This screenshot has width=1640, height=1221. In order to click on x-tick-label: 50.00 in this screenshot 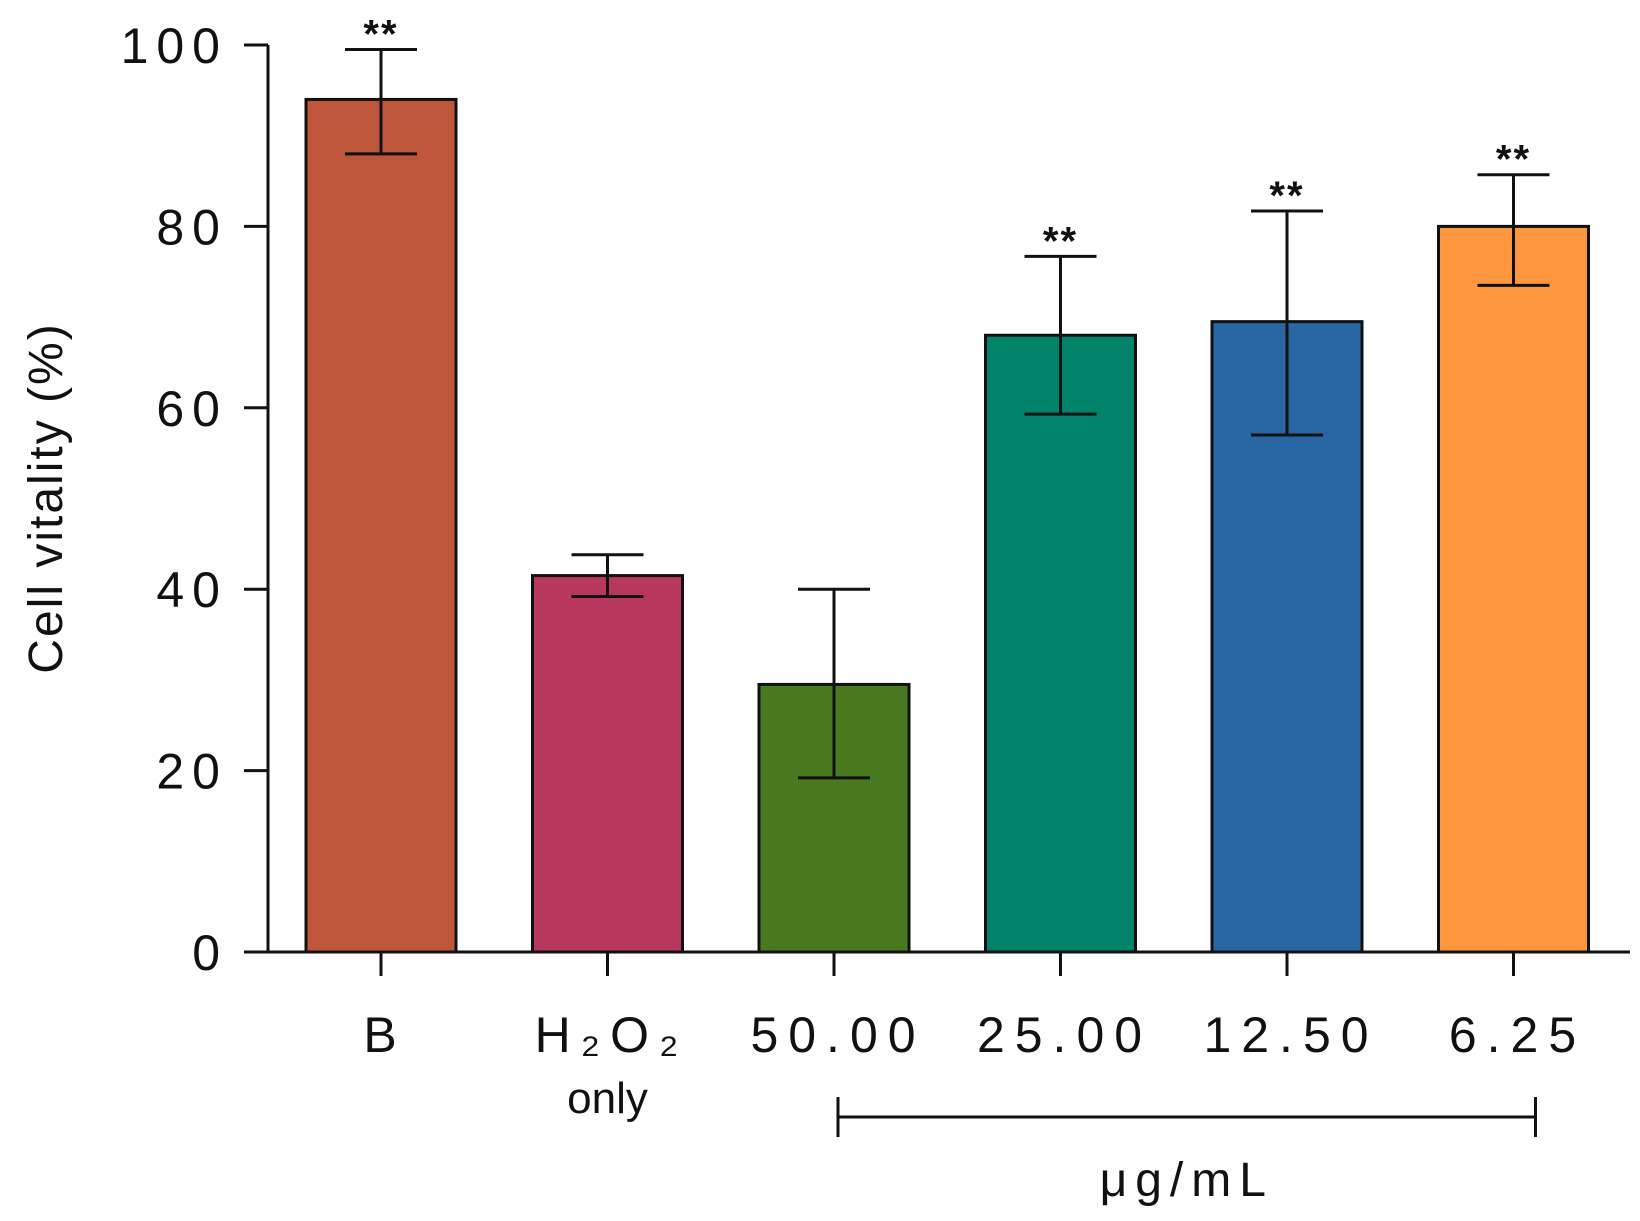, I will do `click(837, 1035)`.